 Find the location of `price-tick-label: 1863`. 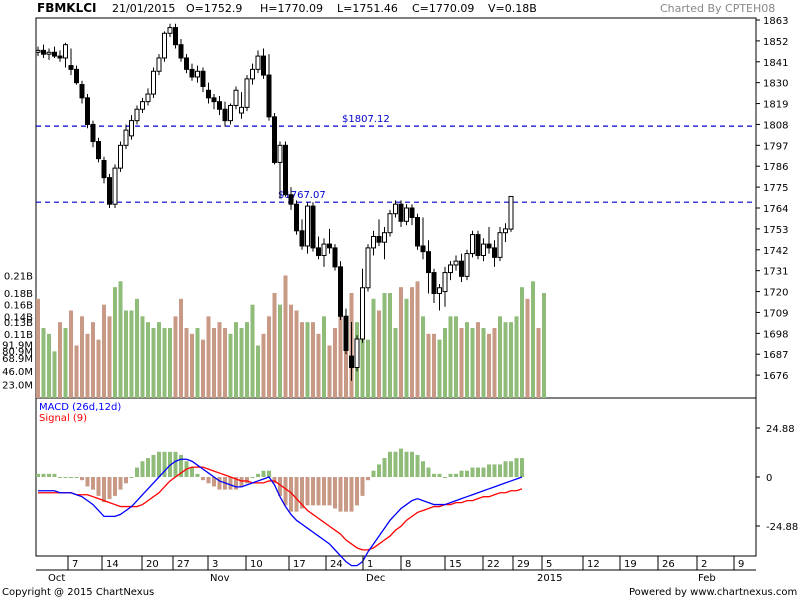

price-tick-label: 1863 is located at coordinates (775, 21).